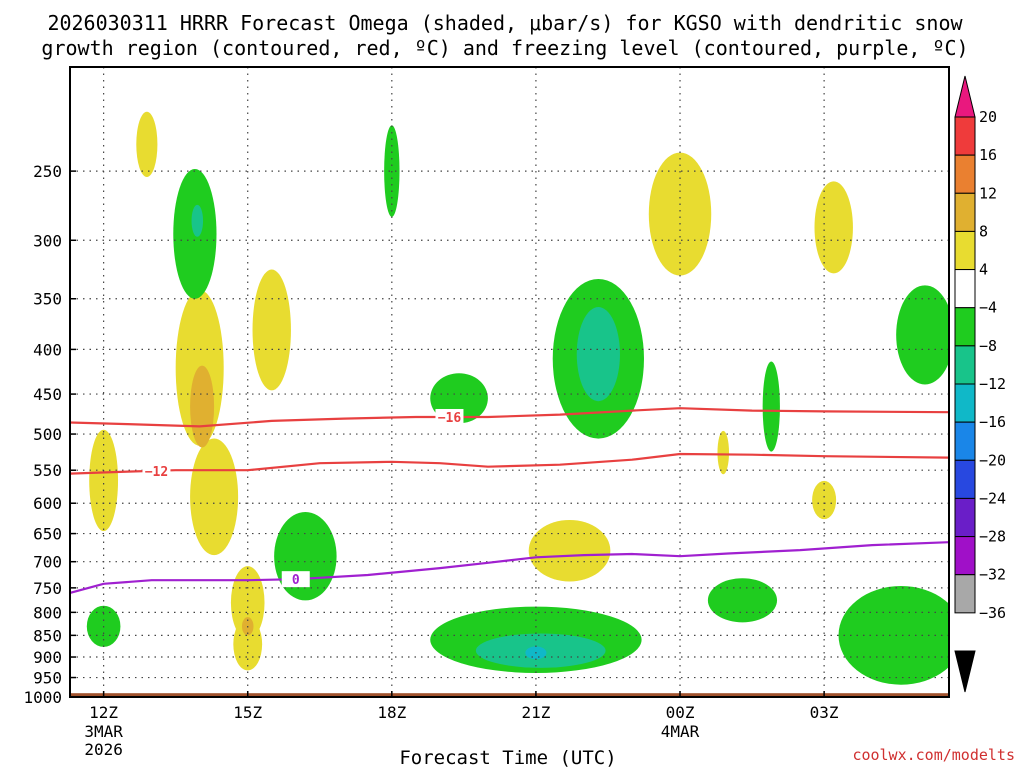  I want to click on contour-label-2: 0, so click(296, 580).